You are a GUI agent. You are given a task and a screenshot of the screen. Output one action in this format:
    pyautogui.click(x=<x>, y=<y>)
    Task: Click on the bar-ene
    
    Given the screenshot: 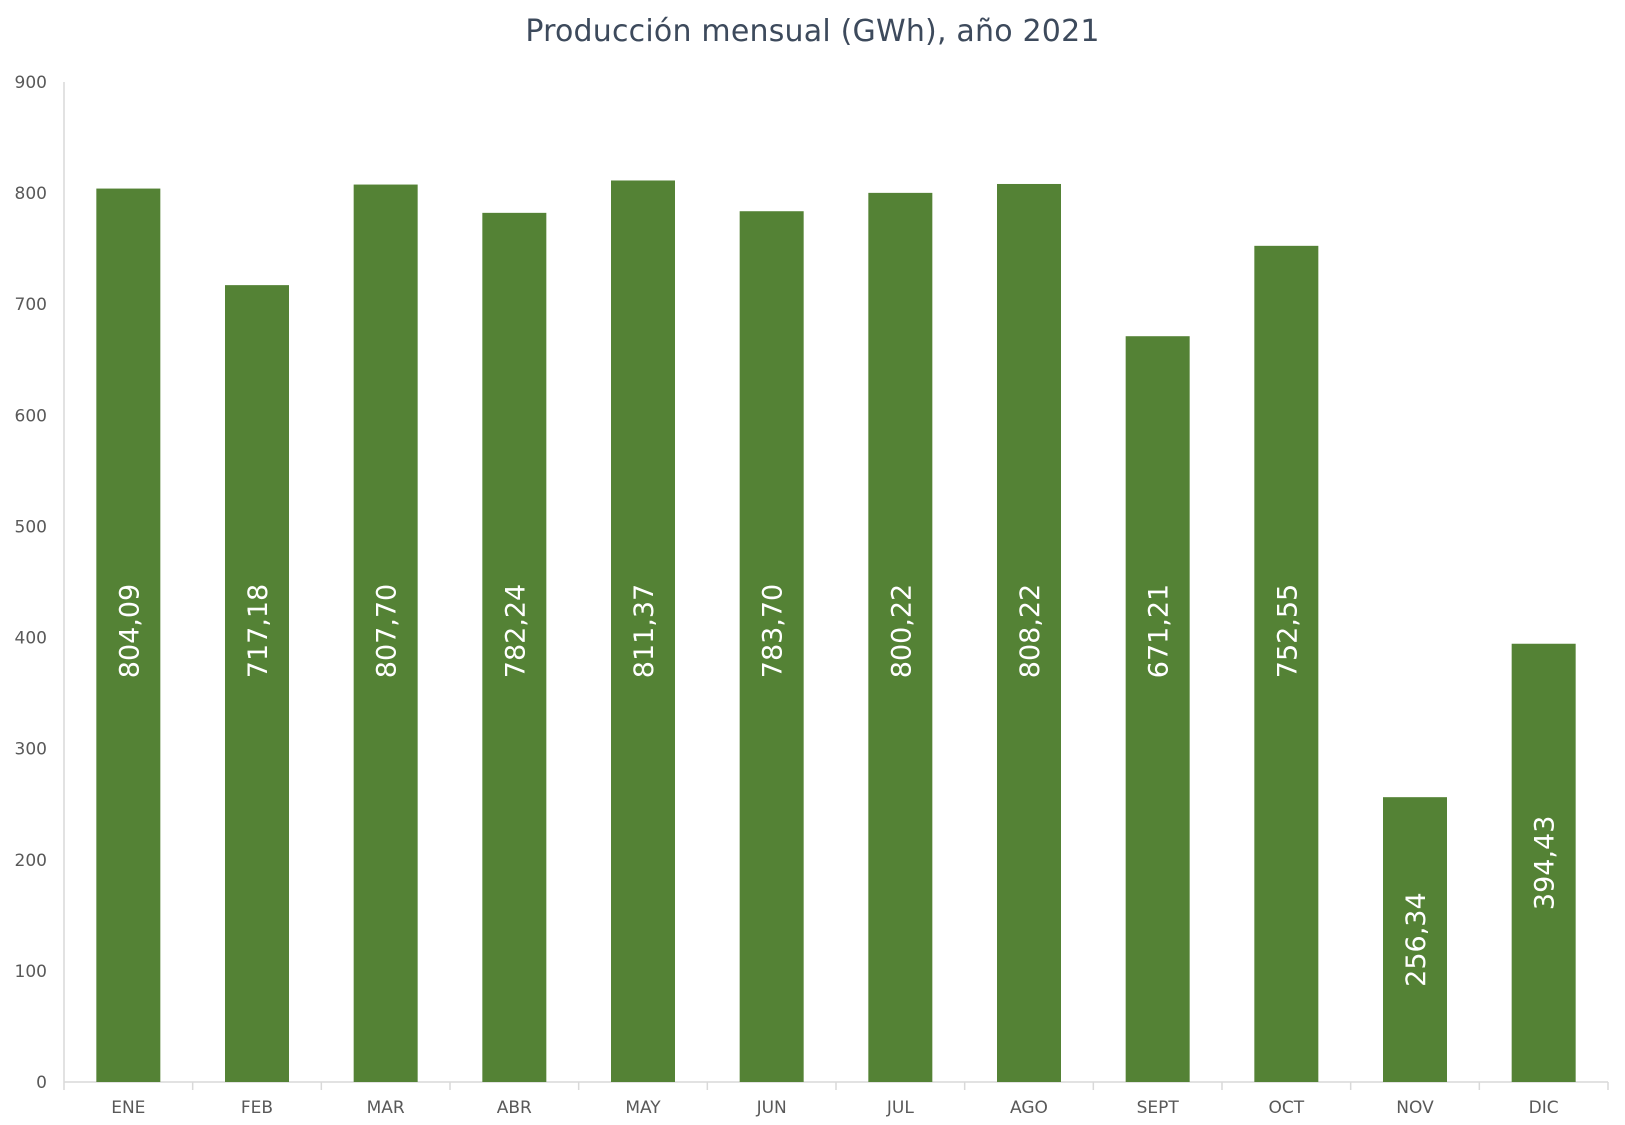 What is the action you would take?
    pyautogui.click(x=128, y=635)
    